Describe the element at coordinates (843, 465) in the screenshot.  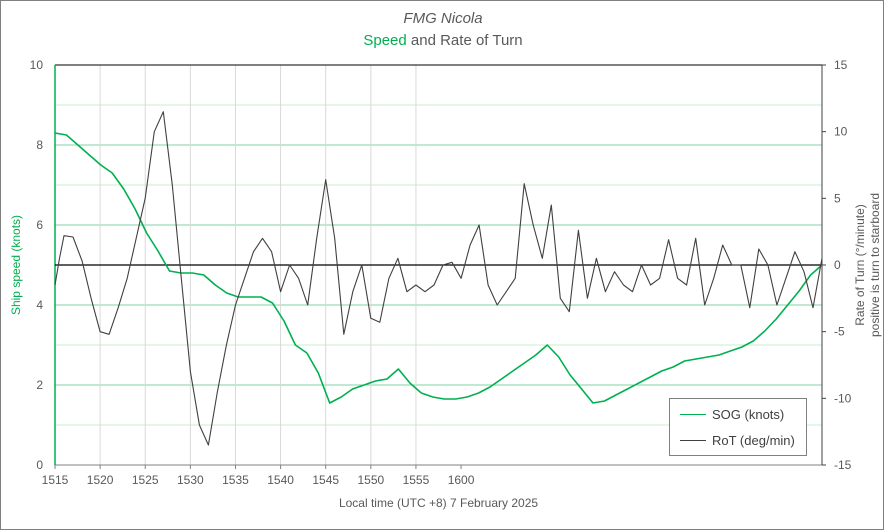
I see `y-right-tick-label: -15` at that location.